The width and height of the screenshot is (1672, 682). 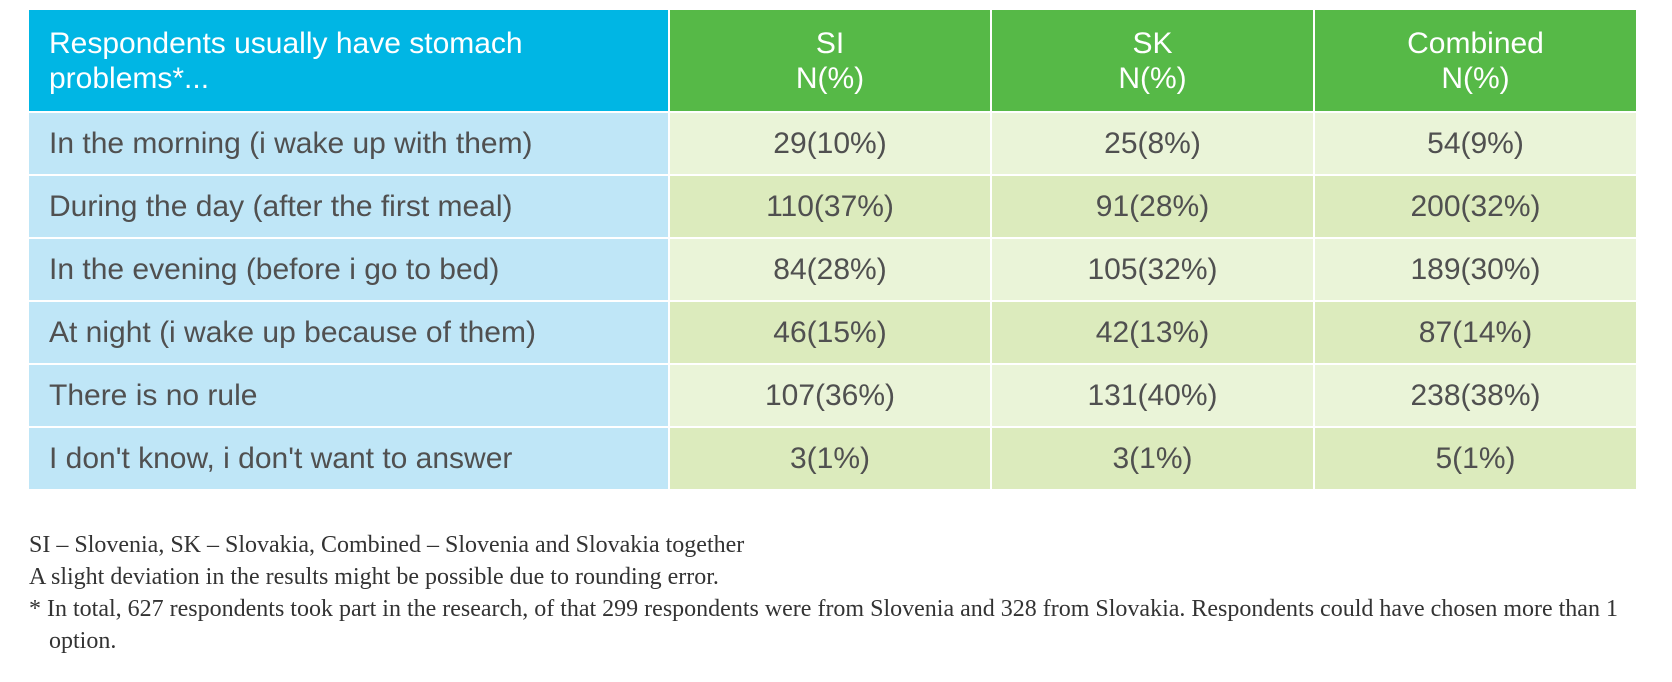 I want to click on si-value-cell: 29(10%), so click(x=829, y=143).